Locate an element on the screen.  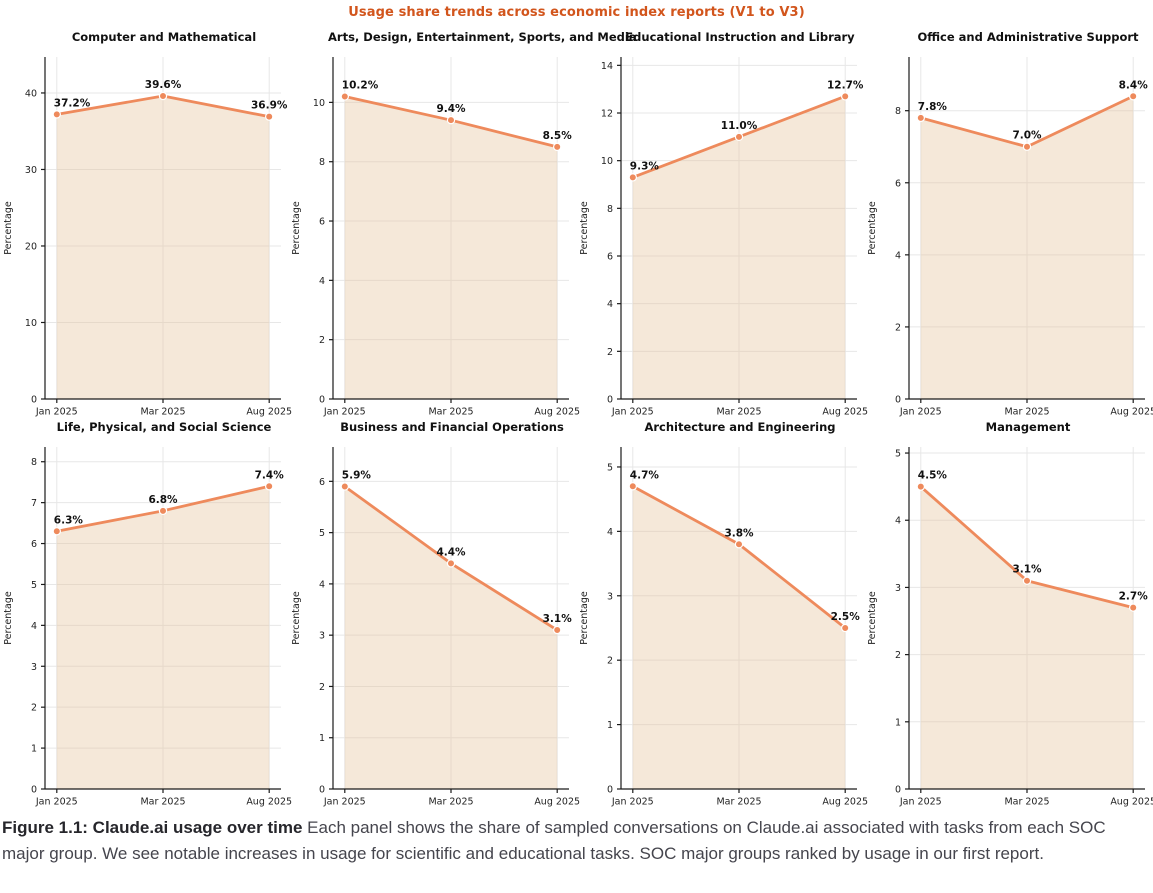
data-point-label: 4.5% is located at coordinates (933, 476).